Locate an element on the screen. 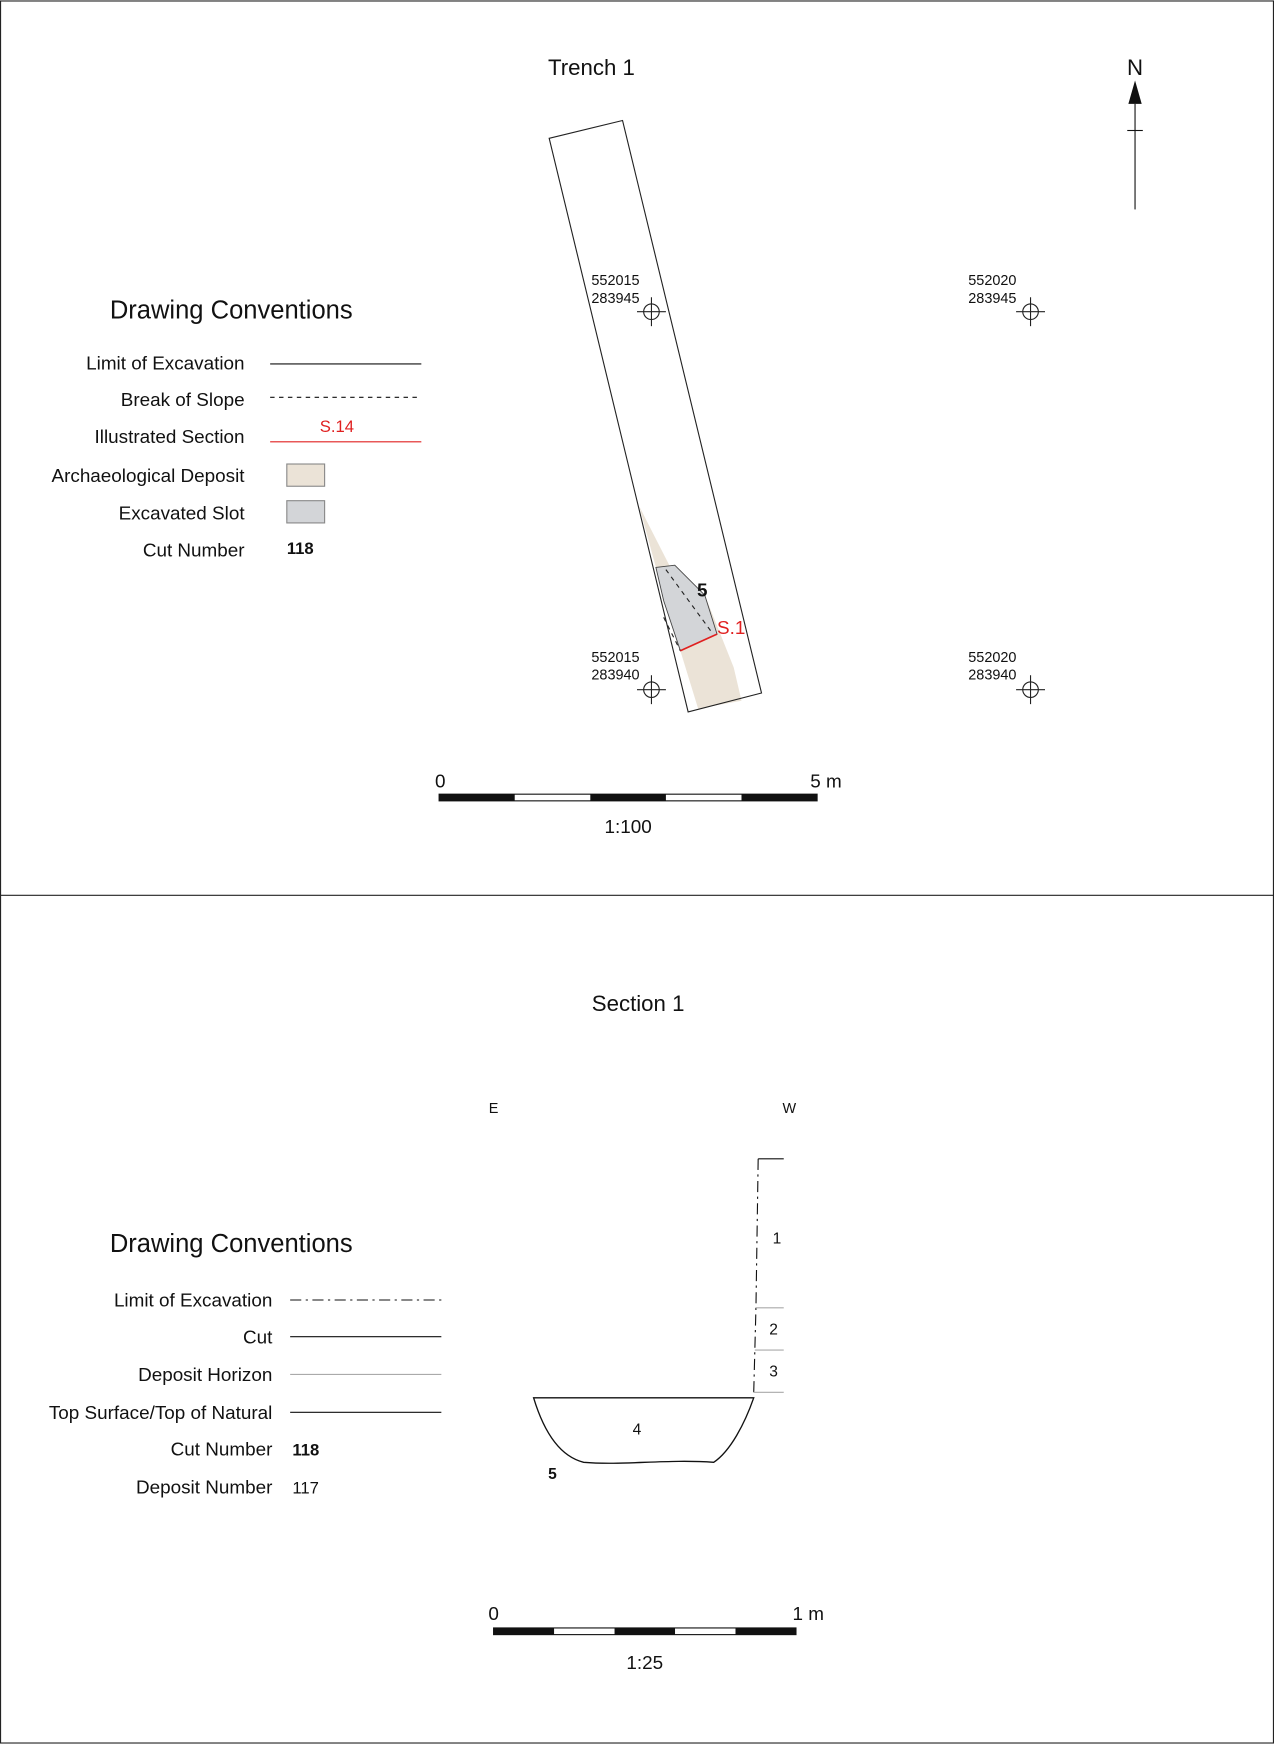 Image resolution: width=1274 pixels, height=1744 pixels. coord-1: 552015 283945 is located at coordinates (628, 300).